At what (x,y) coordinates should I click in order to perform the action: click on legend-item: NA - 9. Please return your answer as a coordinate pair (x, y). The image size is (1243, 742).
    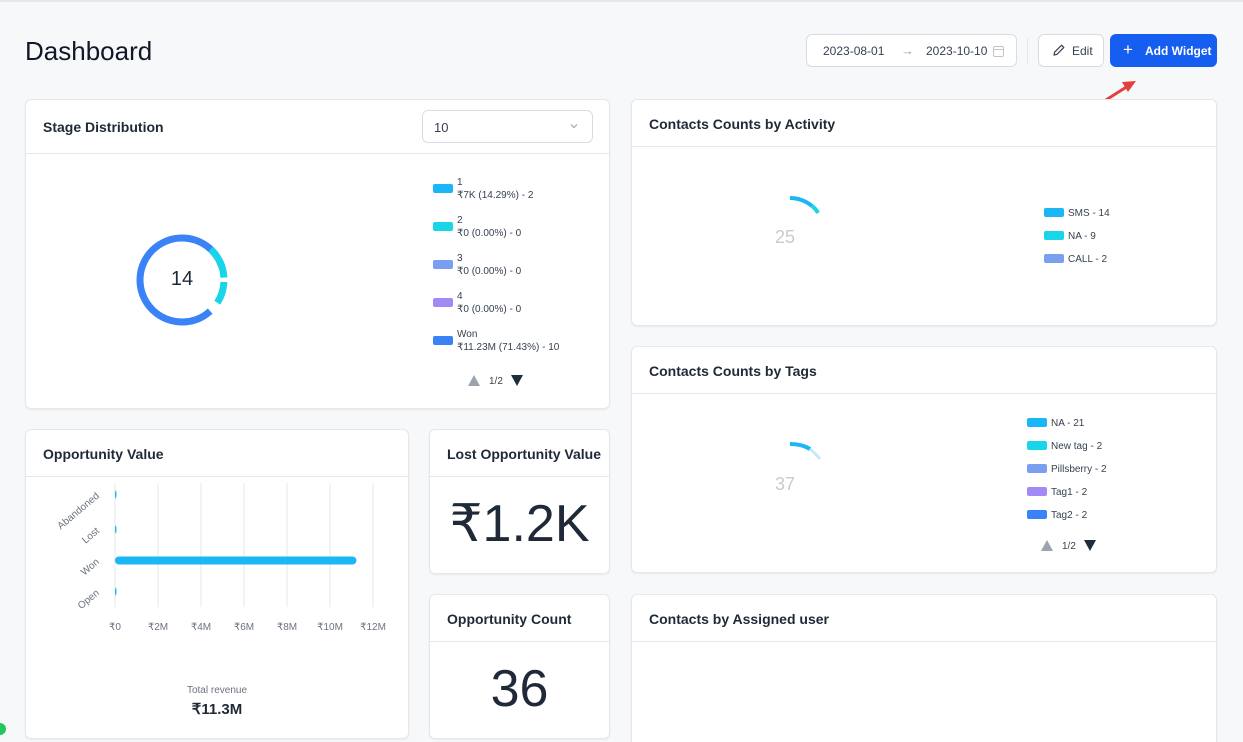
    Looking at the image, I should click on (1082, 236).